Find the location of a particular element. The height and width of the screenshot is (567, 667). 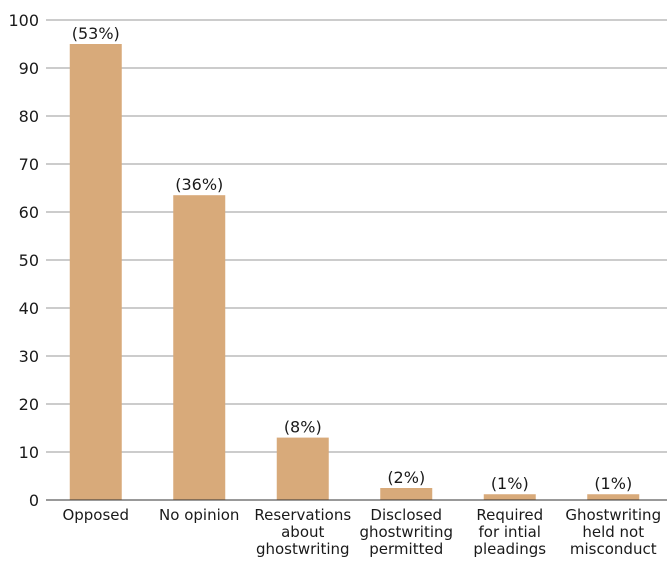

category-label-line: permitted is located at coordinates (406, 549).